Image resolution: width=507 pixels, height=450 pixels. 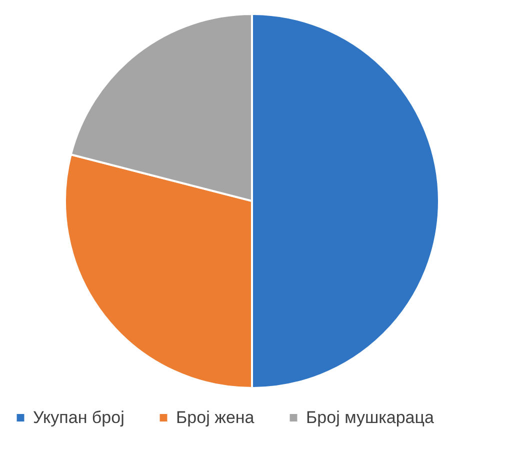 What do you see at coordinates (370, 417) in the screenshot?
I see `legend-label: Број мушкараца` at bounding box center [370, 417].